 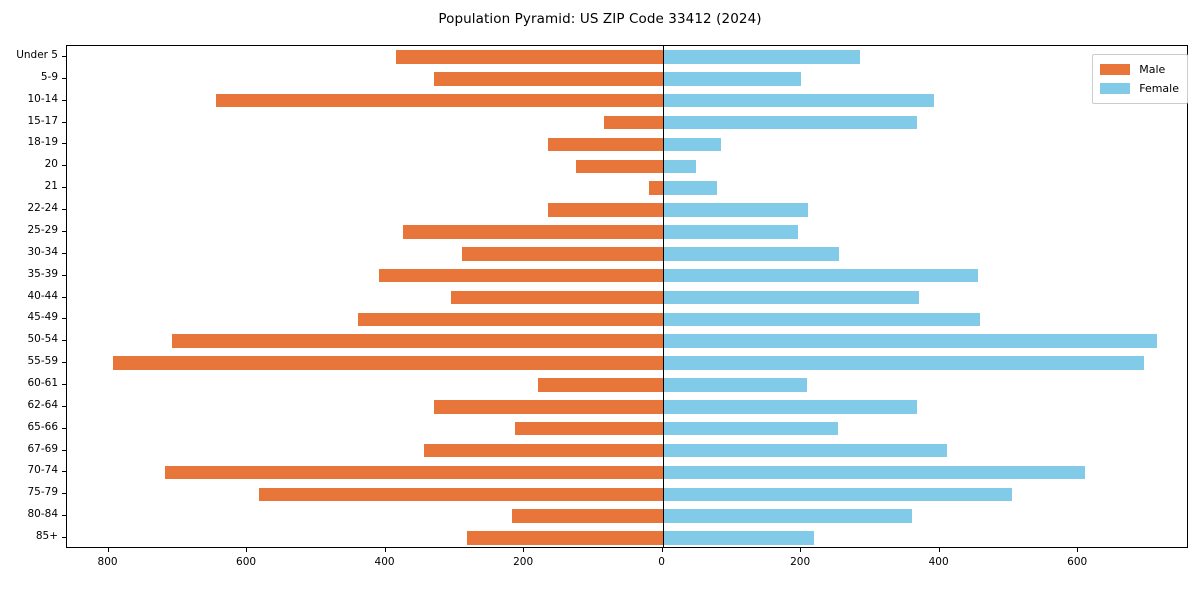 I want to click on y-tick-label: 21, so click(x=51, y=186).